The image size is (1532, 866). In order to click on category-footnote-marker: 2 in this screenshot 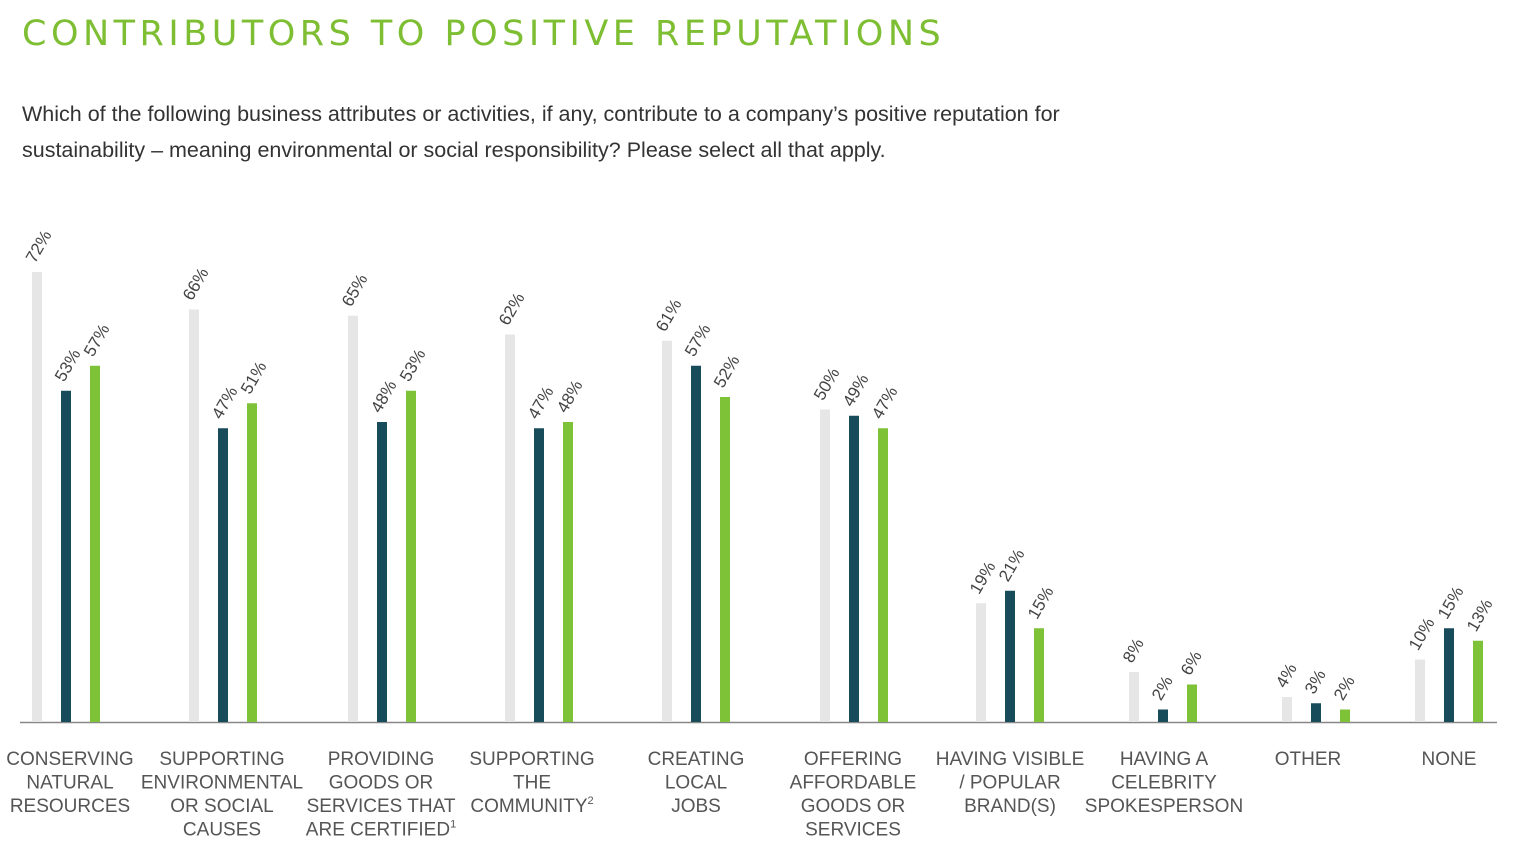, I will do `click(591, 801)`.